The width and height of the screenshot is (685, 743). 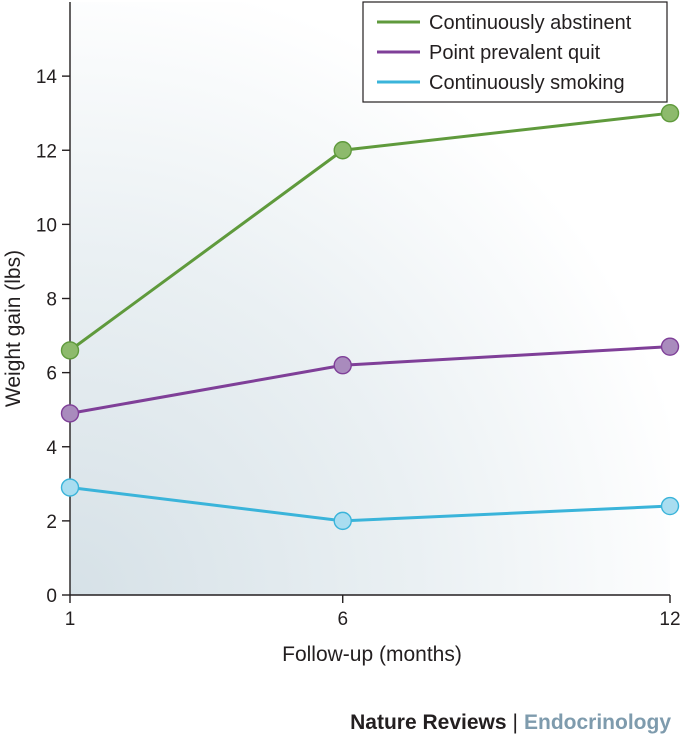 I want to click on y-axis: 0 2 4 6 8 10 12 14, so click(x=53, y=304).